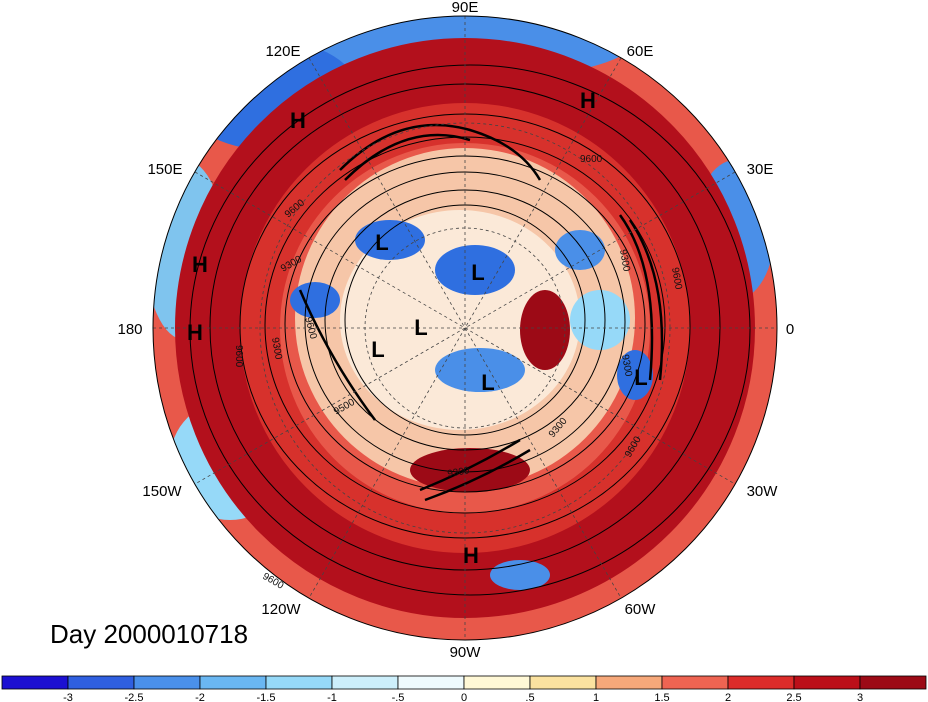  Describe the element at coordinates (281, 609) in the screenshot. I see `lon-label-120w: 120W` at that location.